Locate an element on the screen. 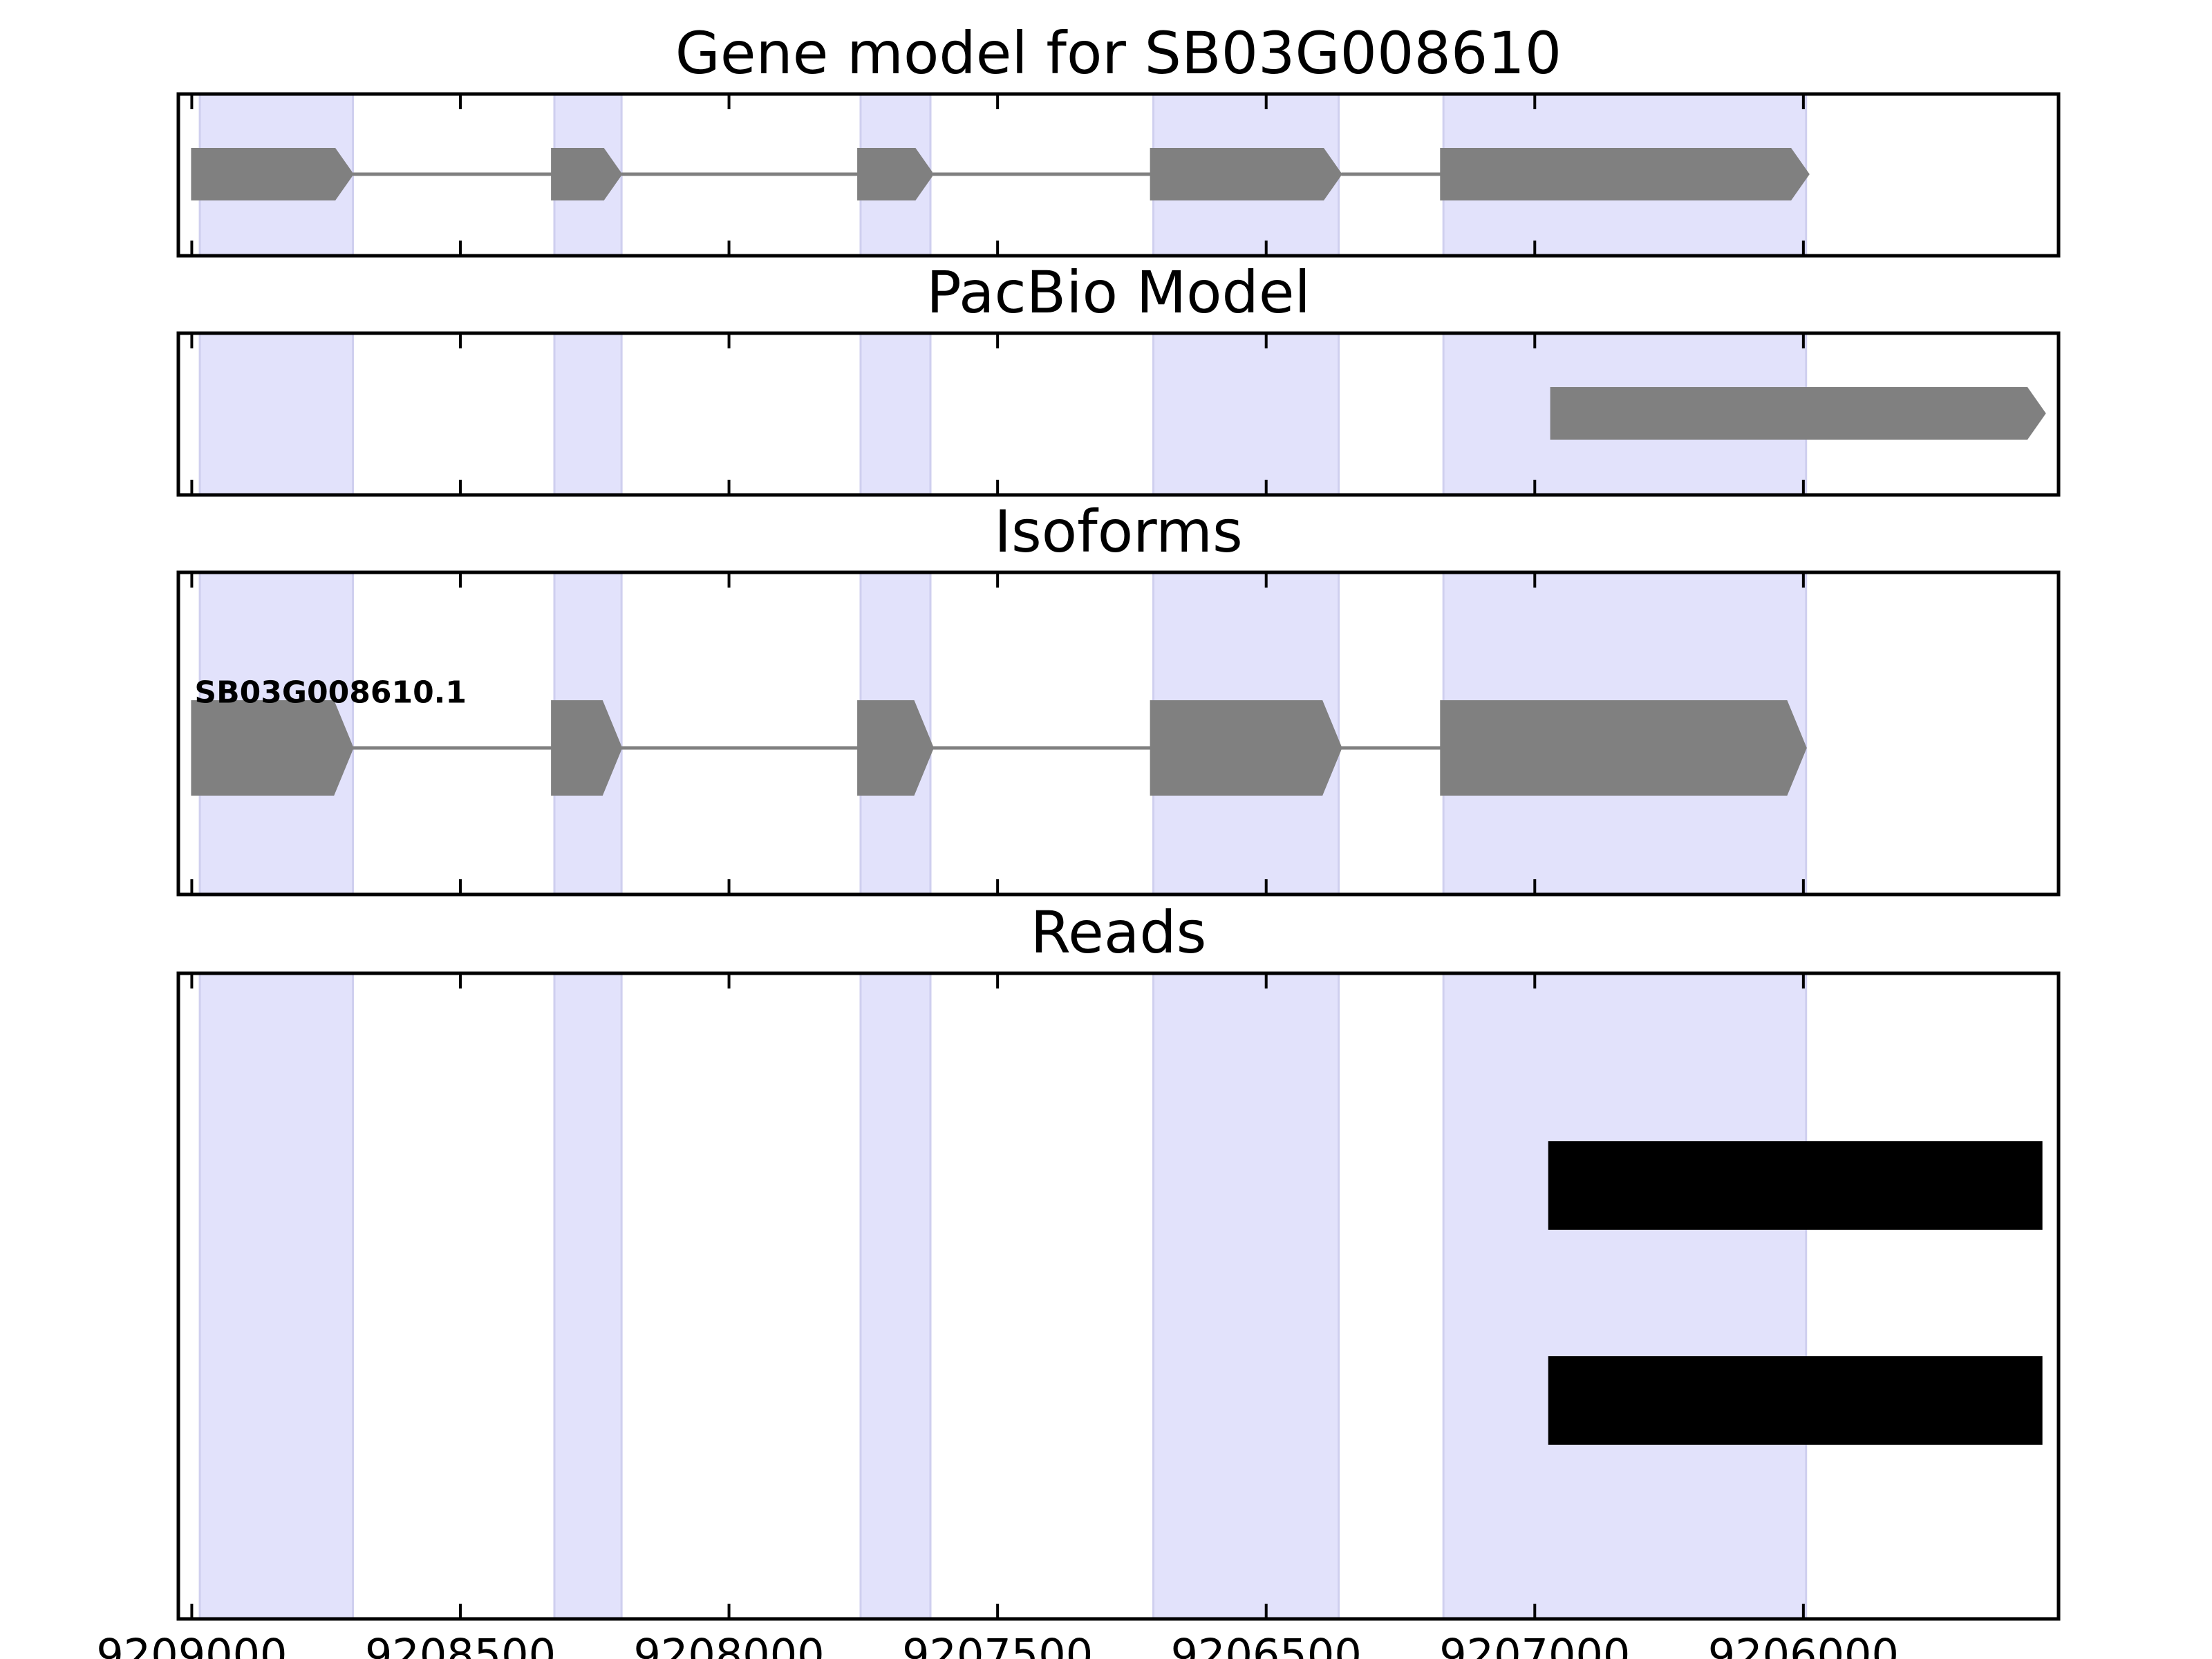  x-tick-label: 9209000 is located at coordinates (191, 1644).